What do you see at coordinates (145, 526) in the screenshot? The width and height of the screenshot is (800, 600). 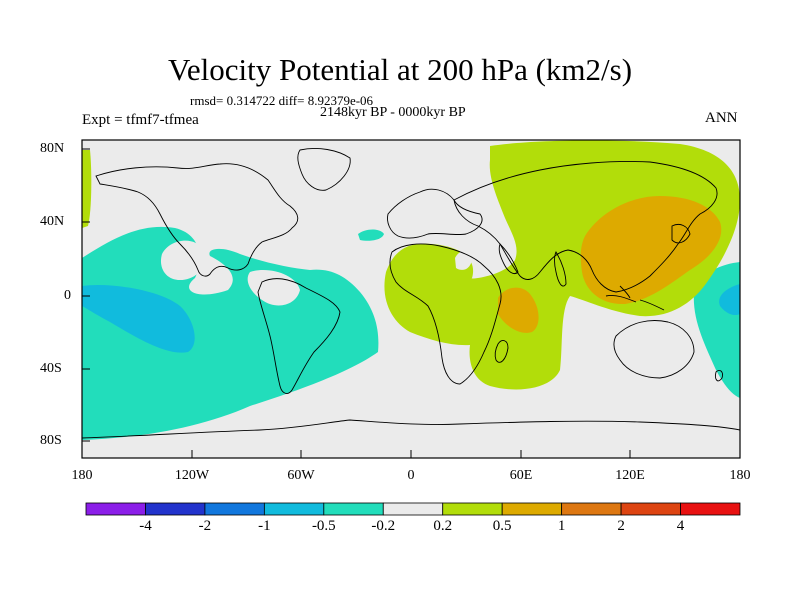 I see `colorbar-label: -4` at bounding box center [145, 526].